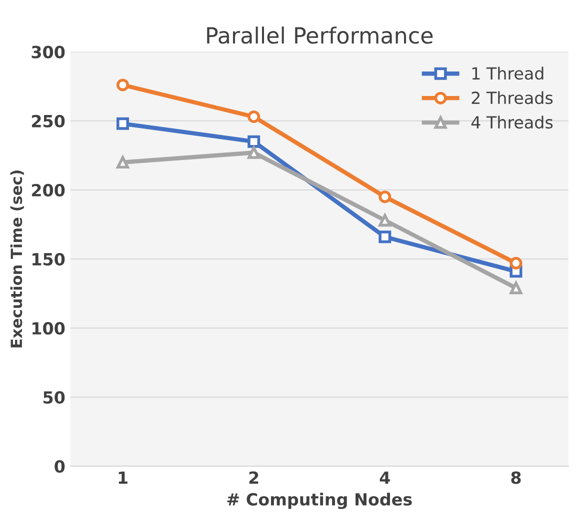 Image resolution: width=586 pixels, height=518 pixels. Describe the element at coordinates (319, 501) in the screenshot. I see `x-axis-title: # Computing Nodes` at that location.